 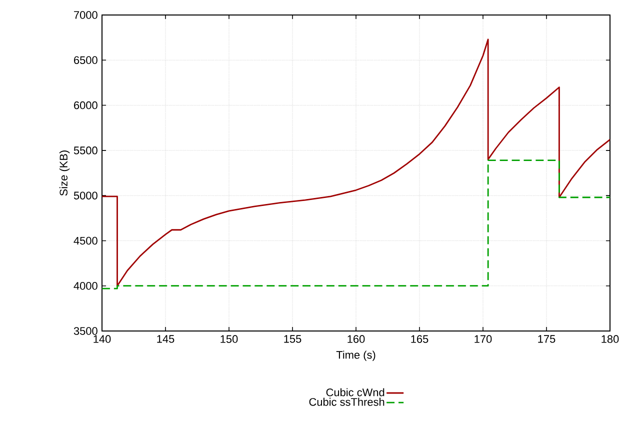 I want to click on y-tick-label: 3500, so click(x=86, y=331).